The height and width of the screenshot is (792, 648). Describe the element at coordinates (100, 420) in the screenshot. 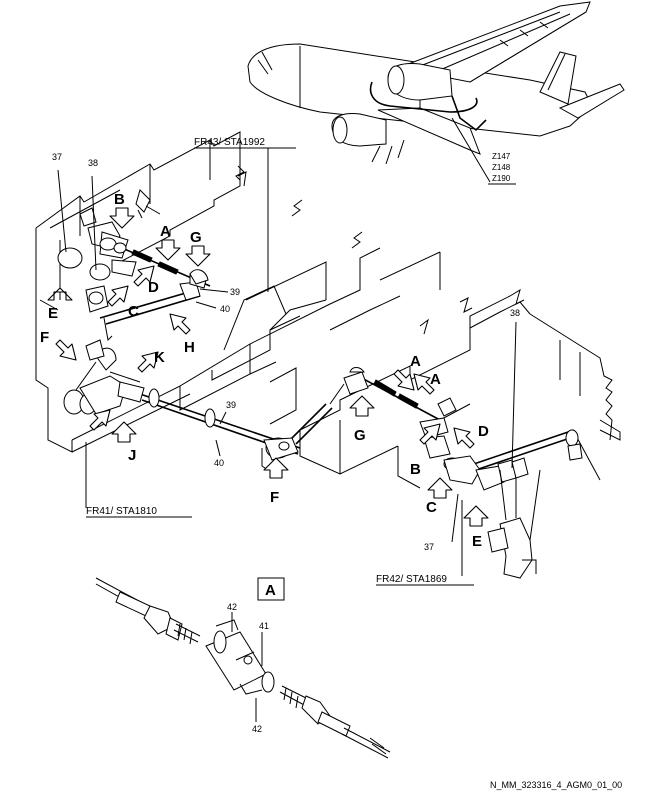

I see `arrow-j-cross` at that location.